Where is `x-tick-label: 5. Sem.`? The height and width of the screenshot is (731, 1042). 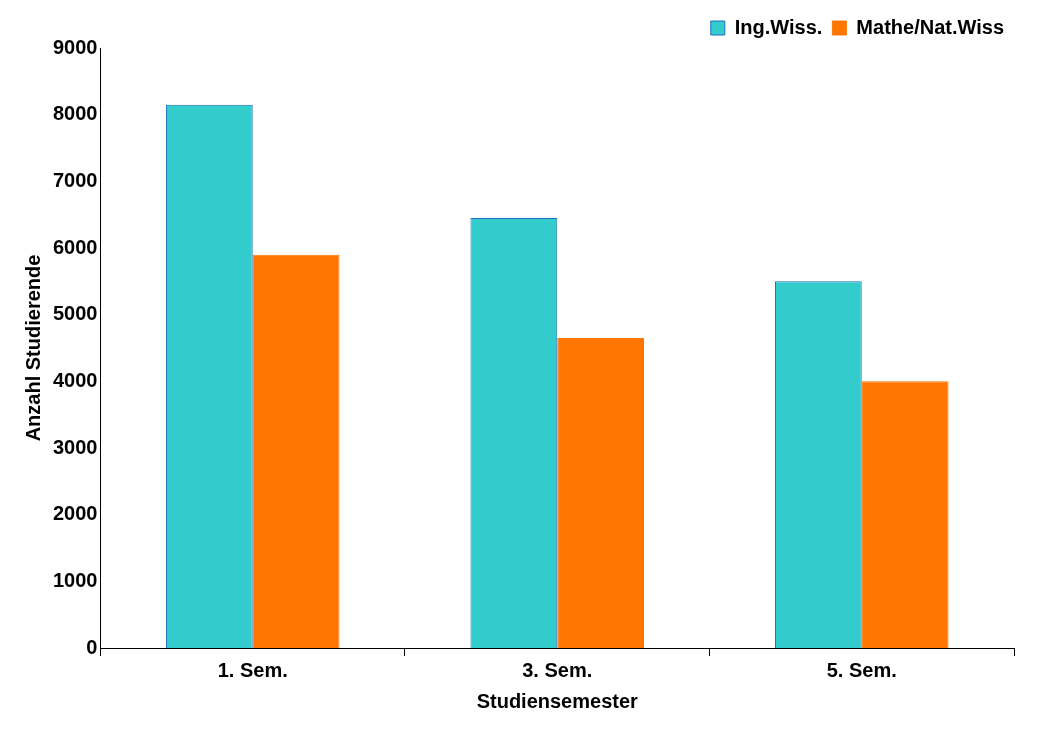 x-tick-label: 5. Sem. is located at coordinates (861, 669).